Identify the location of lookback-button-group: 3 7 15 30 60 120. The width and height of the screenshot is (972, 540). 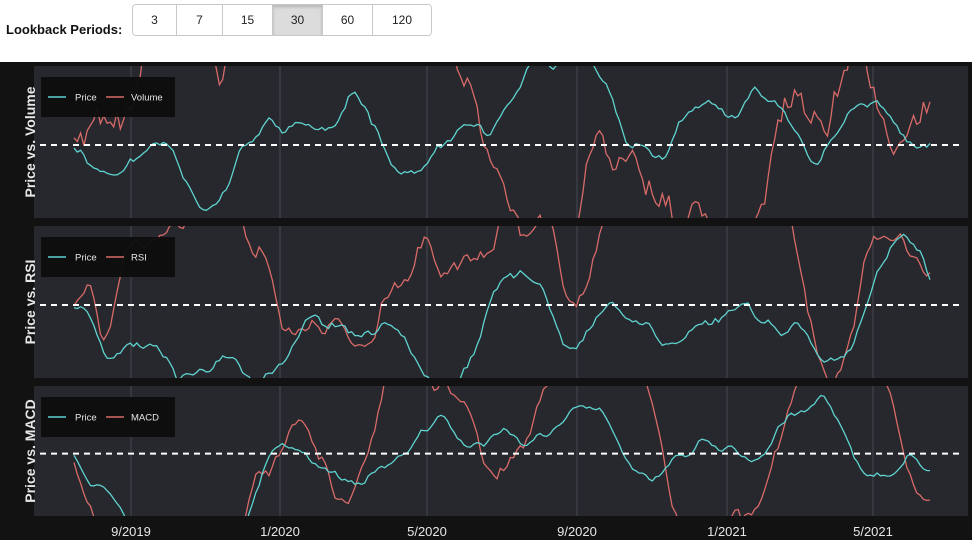
(282, 20).